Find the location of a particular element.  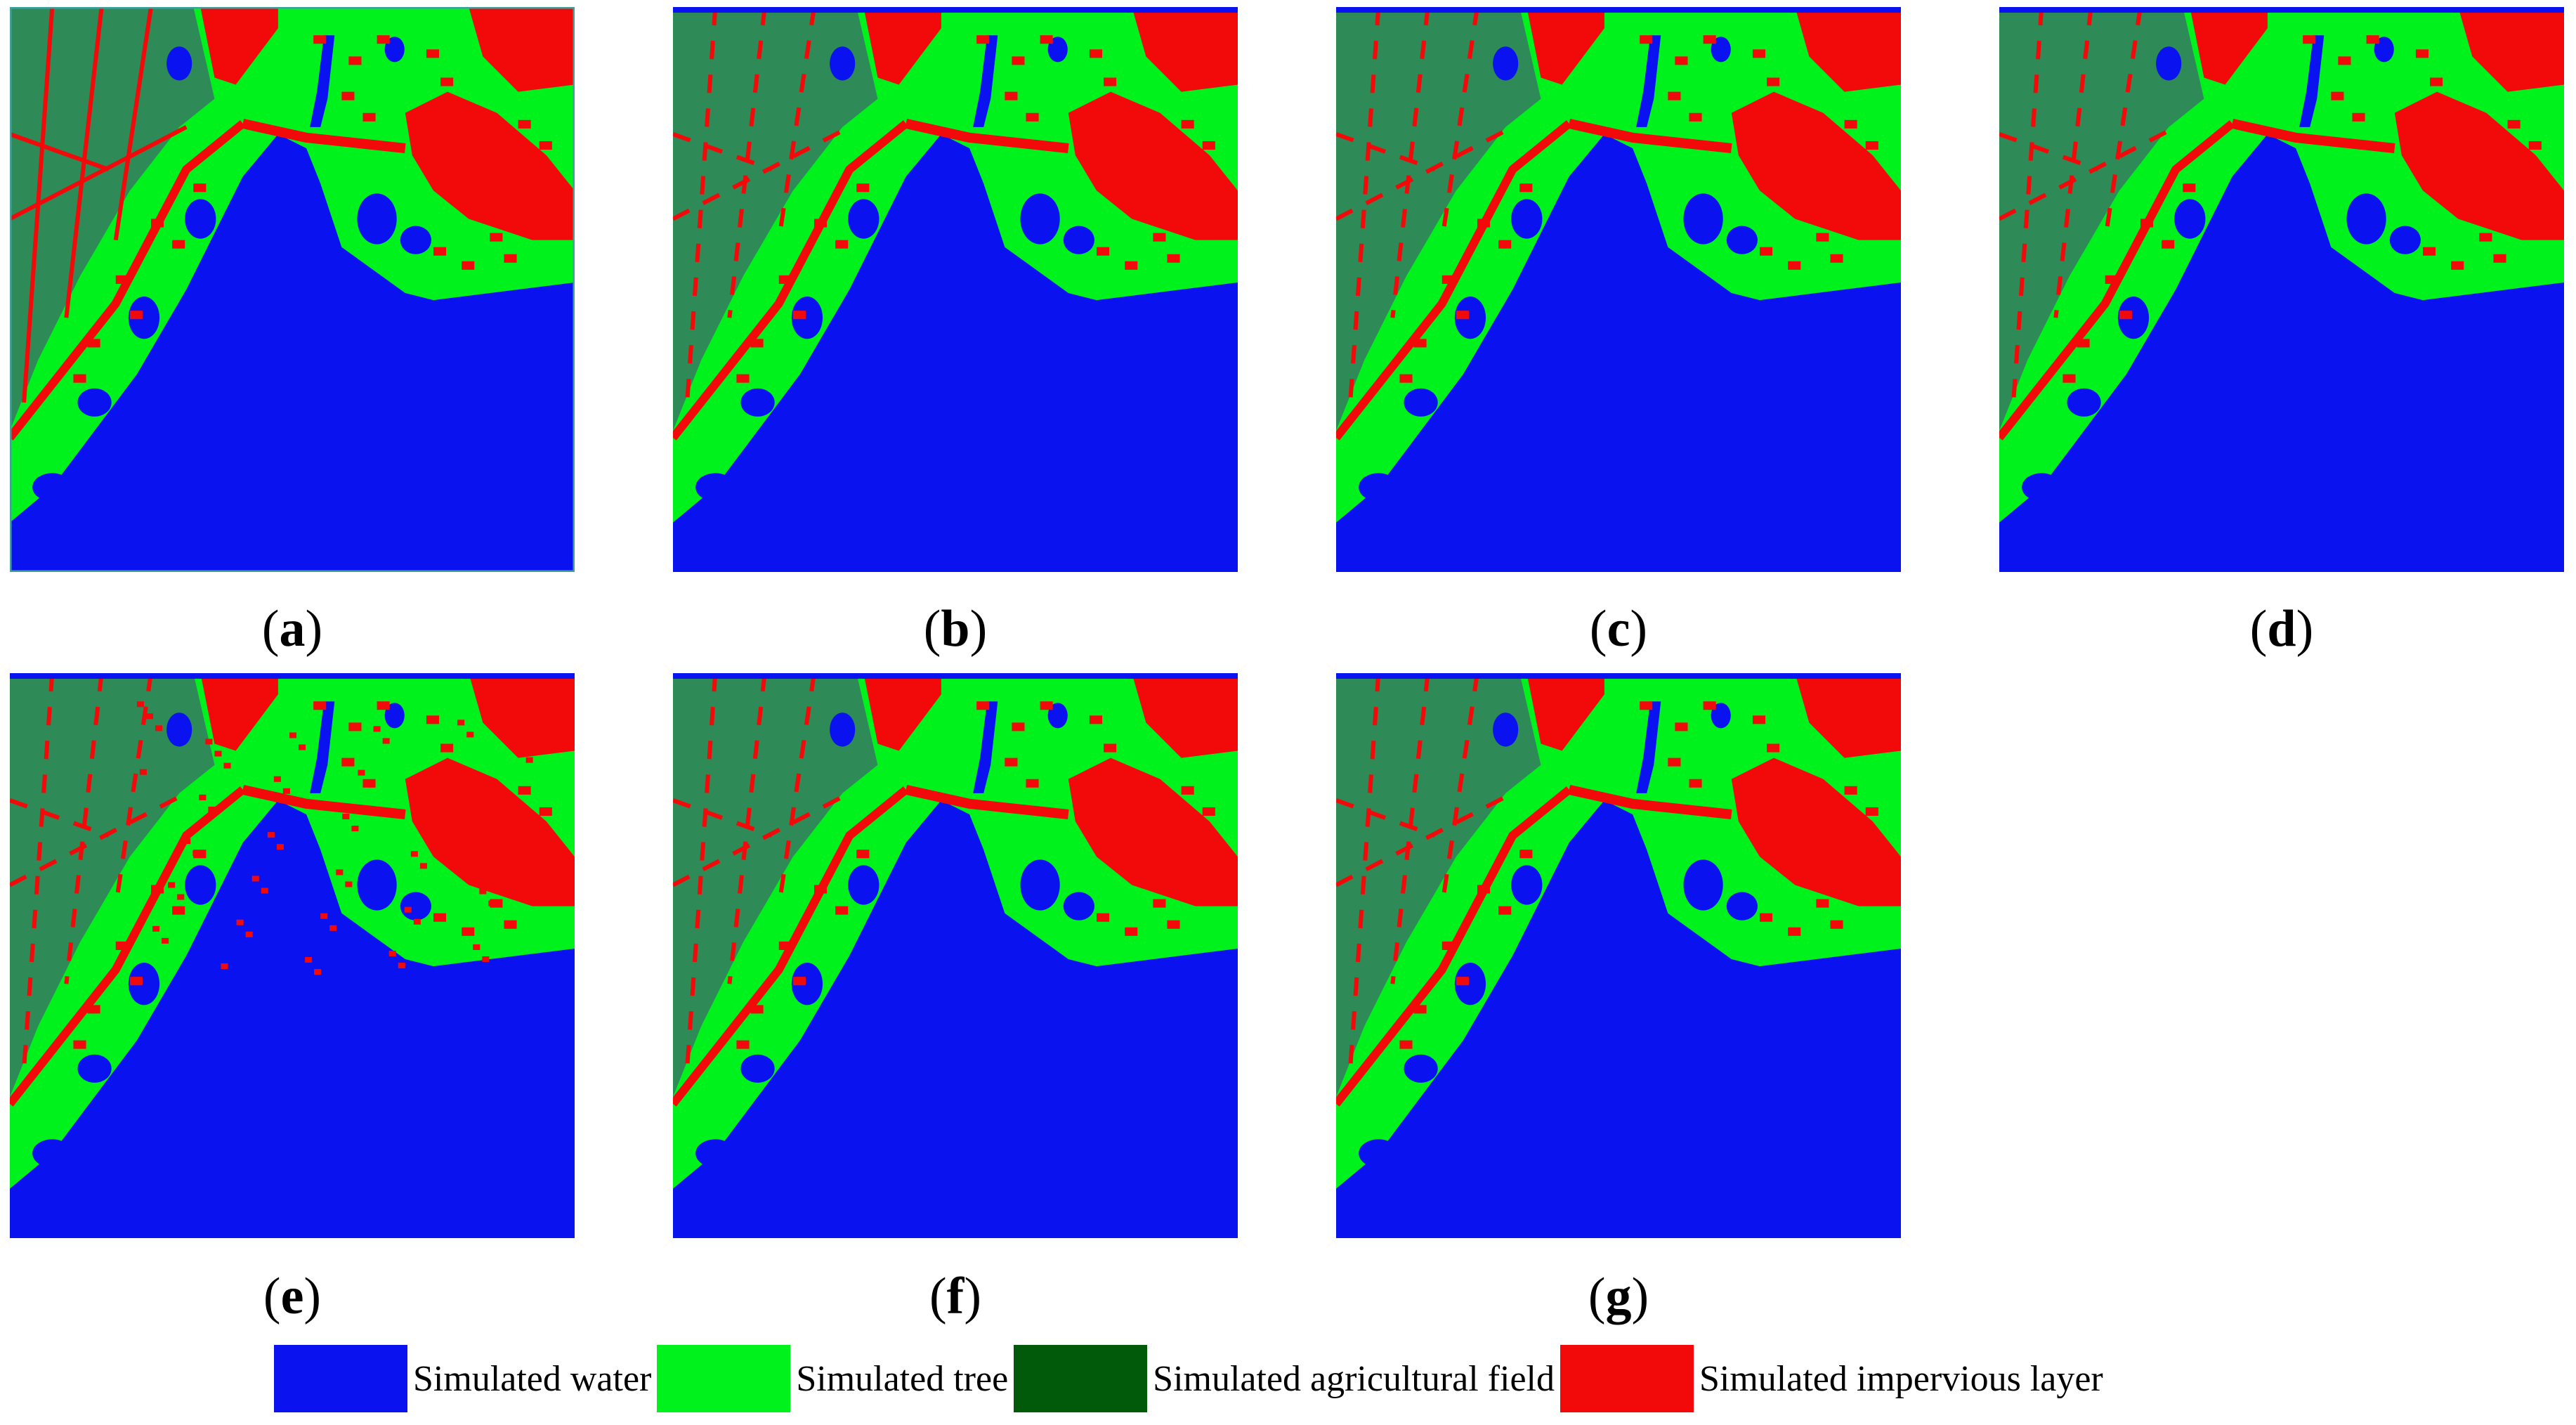

legend-item-tree: Simulated tree is located at coordinates (832, 1378).